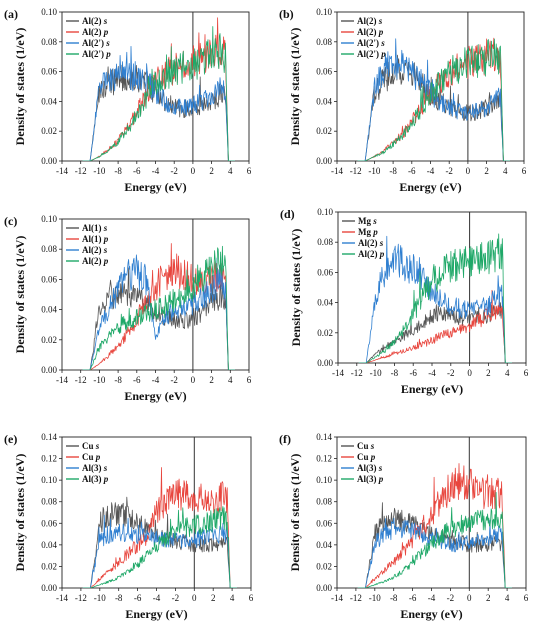 The image size is (550, 635). What do you see at coordinates (95, 479) in the screenshot?
I see `legend-entry: Al(3) p` at bounding box center [95, 479].